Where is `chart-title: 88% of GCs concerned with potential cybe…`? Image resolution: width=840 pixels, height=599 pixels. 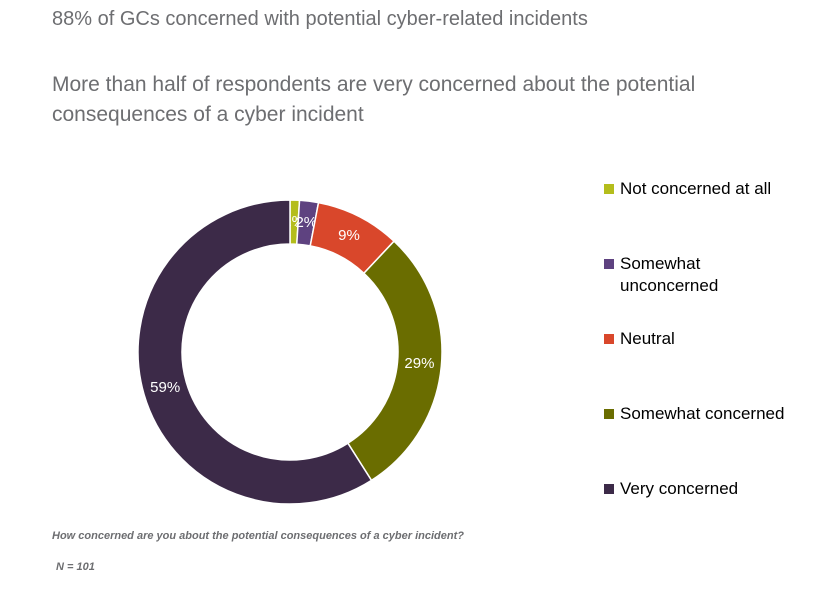
chart-title: 88% of GCs concerned with potential cybe… is located at coordinates (320, 19).